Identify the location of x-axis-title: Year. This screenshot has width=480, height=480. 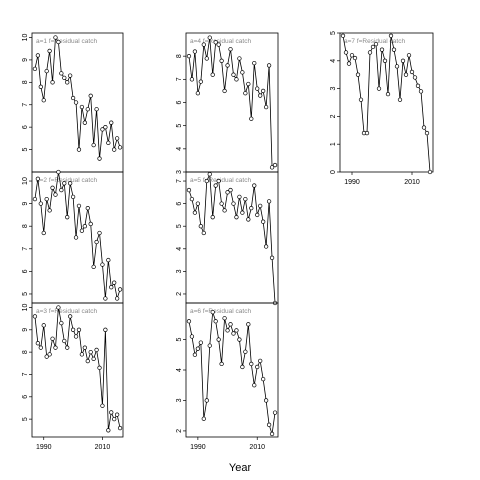
(240, 468).